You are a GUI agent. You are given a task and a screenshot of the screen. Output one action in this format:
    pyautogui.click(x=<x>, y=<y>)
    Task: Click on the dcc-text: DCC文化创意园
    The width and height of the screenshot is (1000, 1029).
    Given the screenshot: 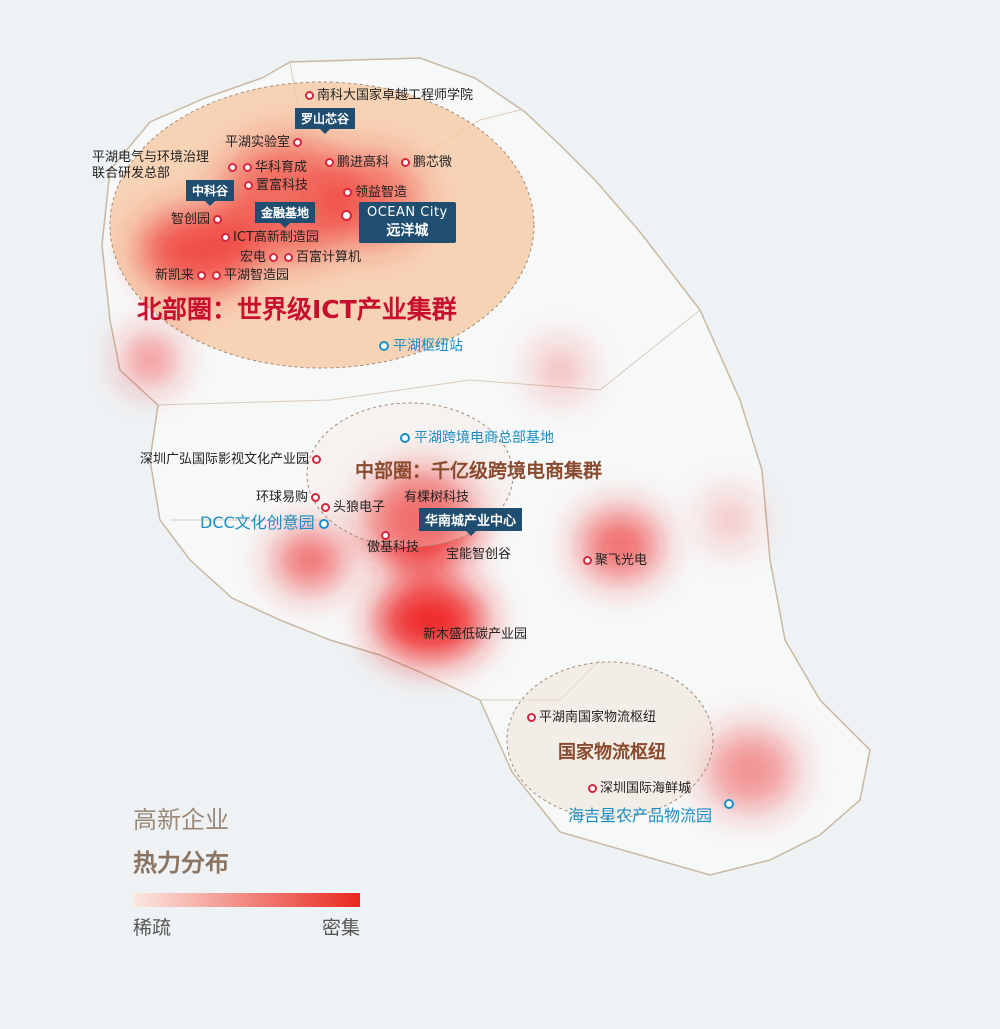 What is the action you would take?
    pyautogui.click(x=257, y=522)
    